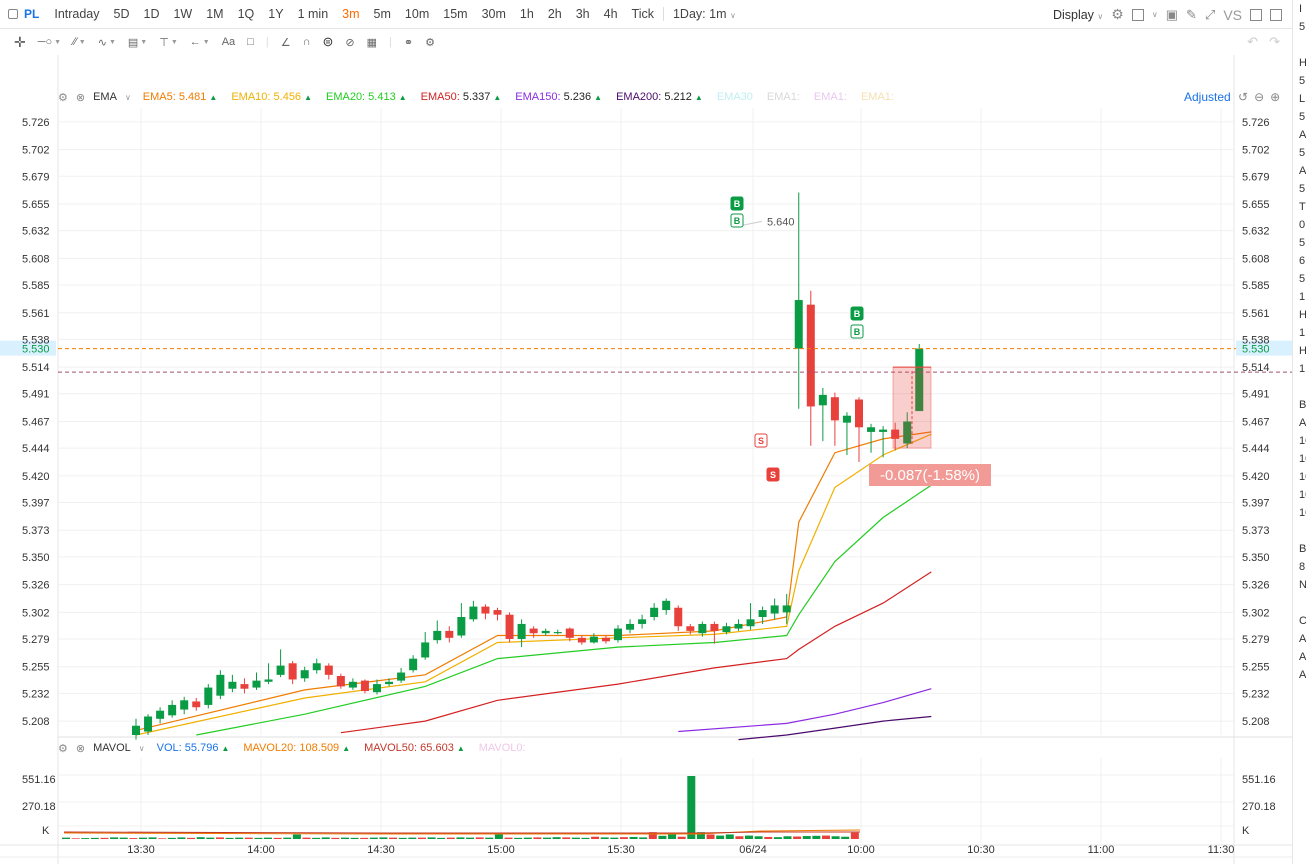  Describe the element at coordinates (1275, 97) in the screenshot. I see `plus-icon: ⊕` at that location.